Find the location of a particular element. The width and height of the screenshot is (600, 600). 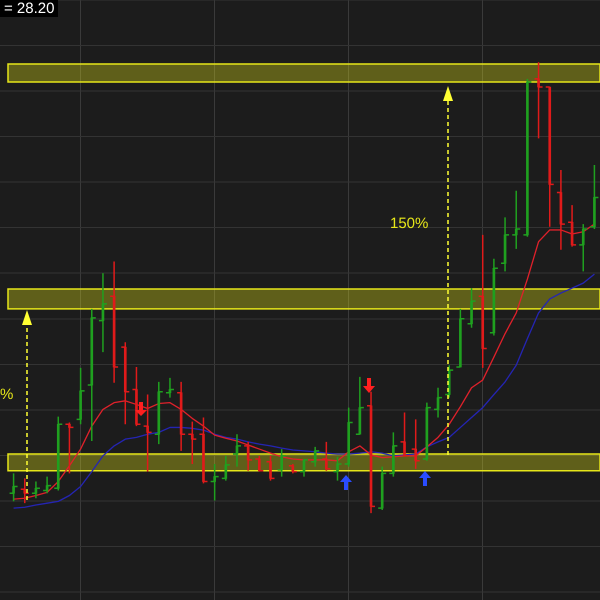

annotation: 150% is located at coordinates (409, 223).